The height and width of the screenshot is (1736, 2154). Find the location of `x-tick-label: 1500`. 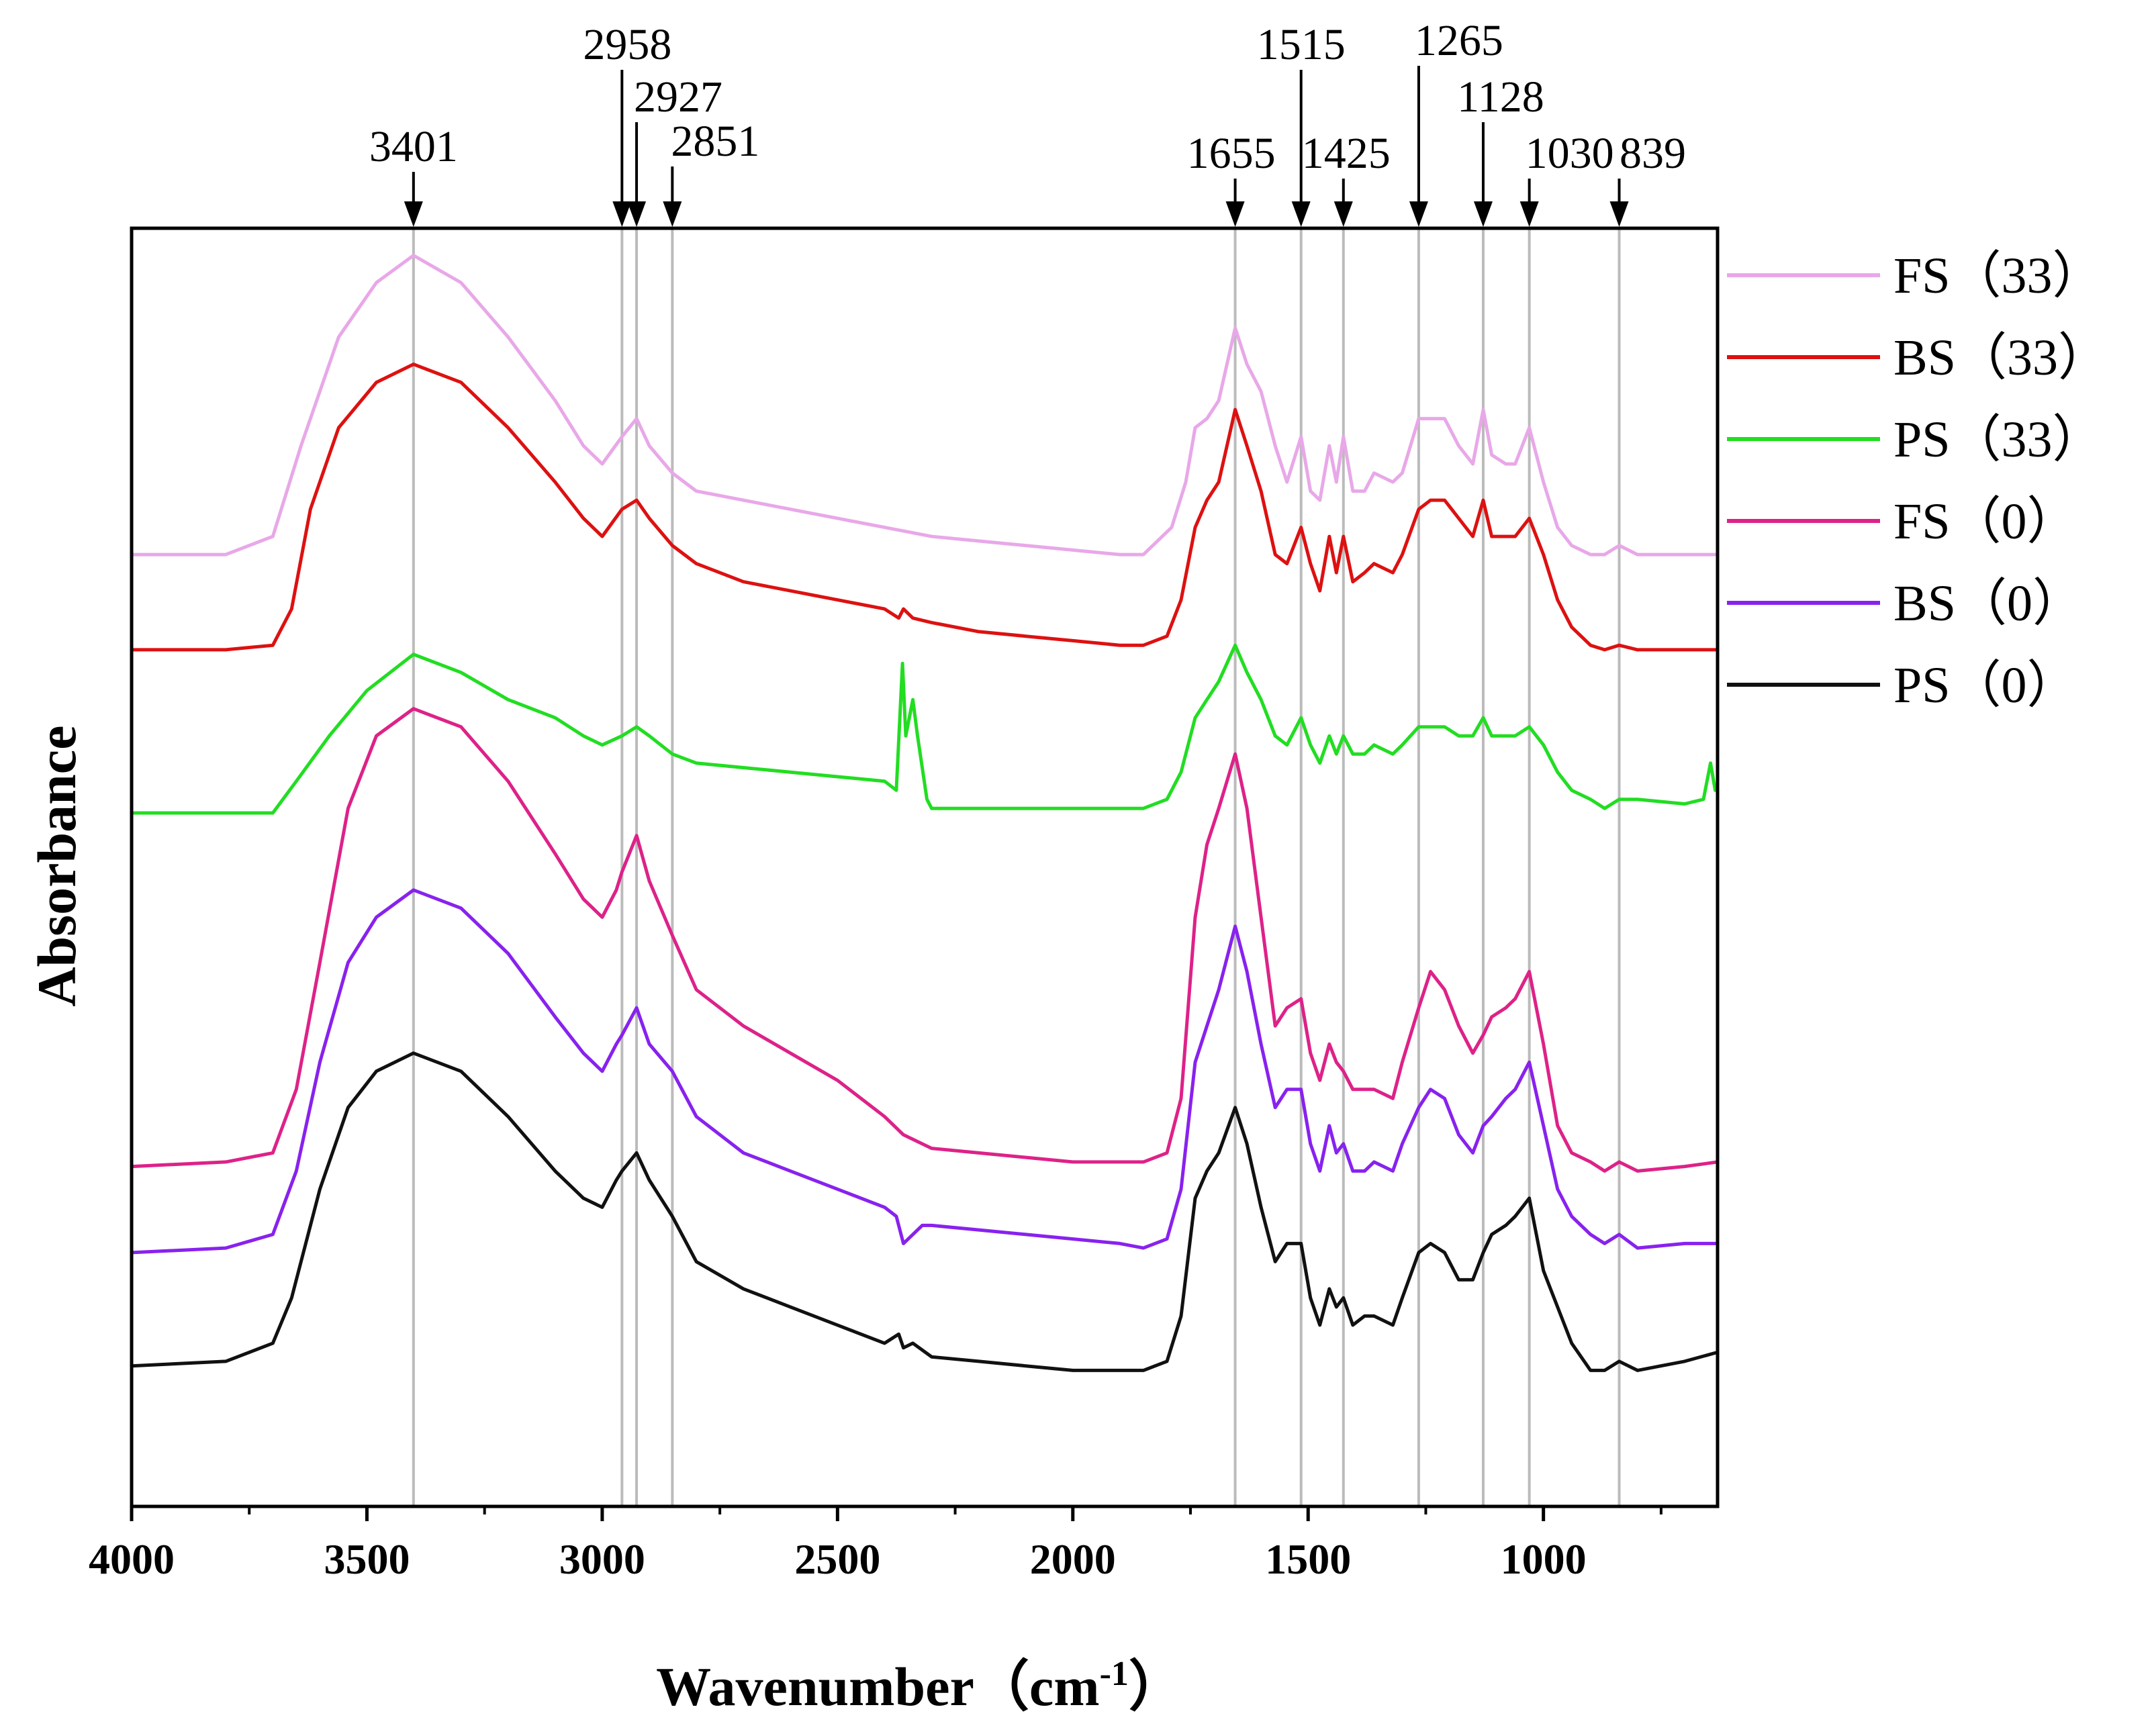

x-tick-label: 1500 is located at coordinates (1308, 1559).